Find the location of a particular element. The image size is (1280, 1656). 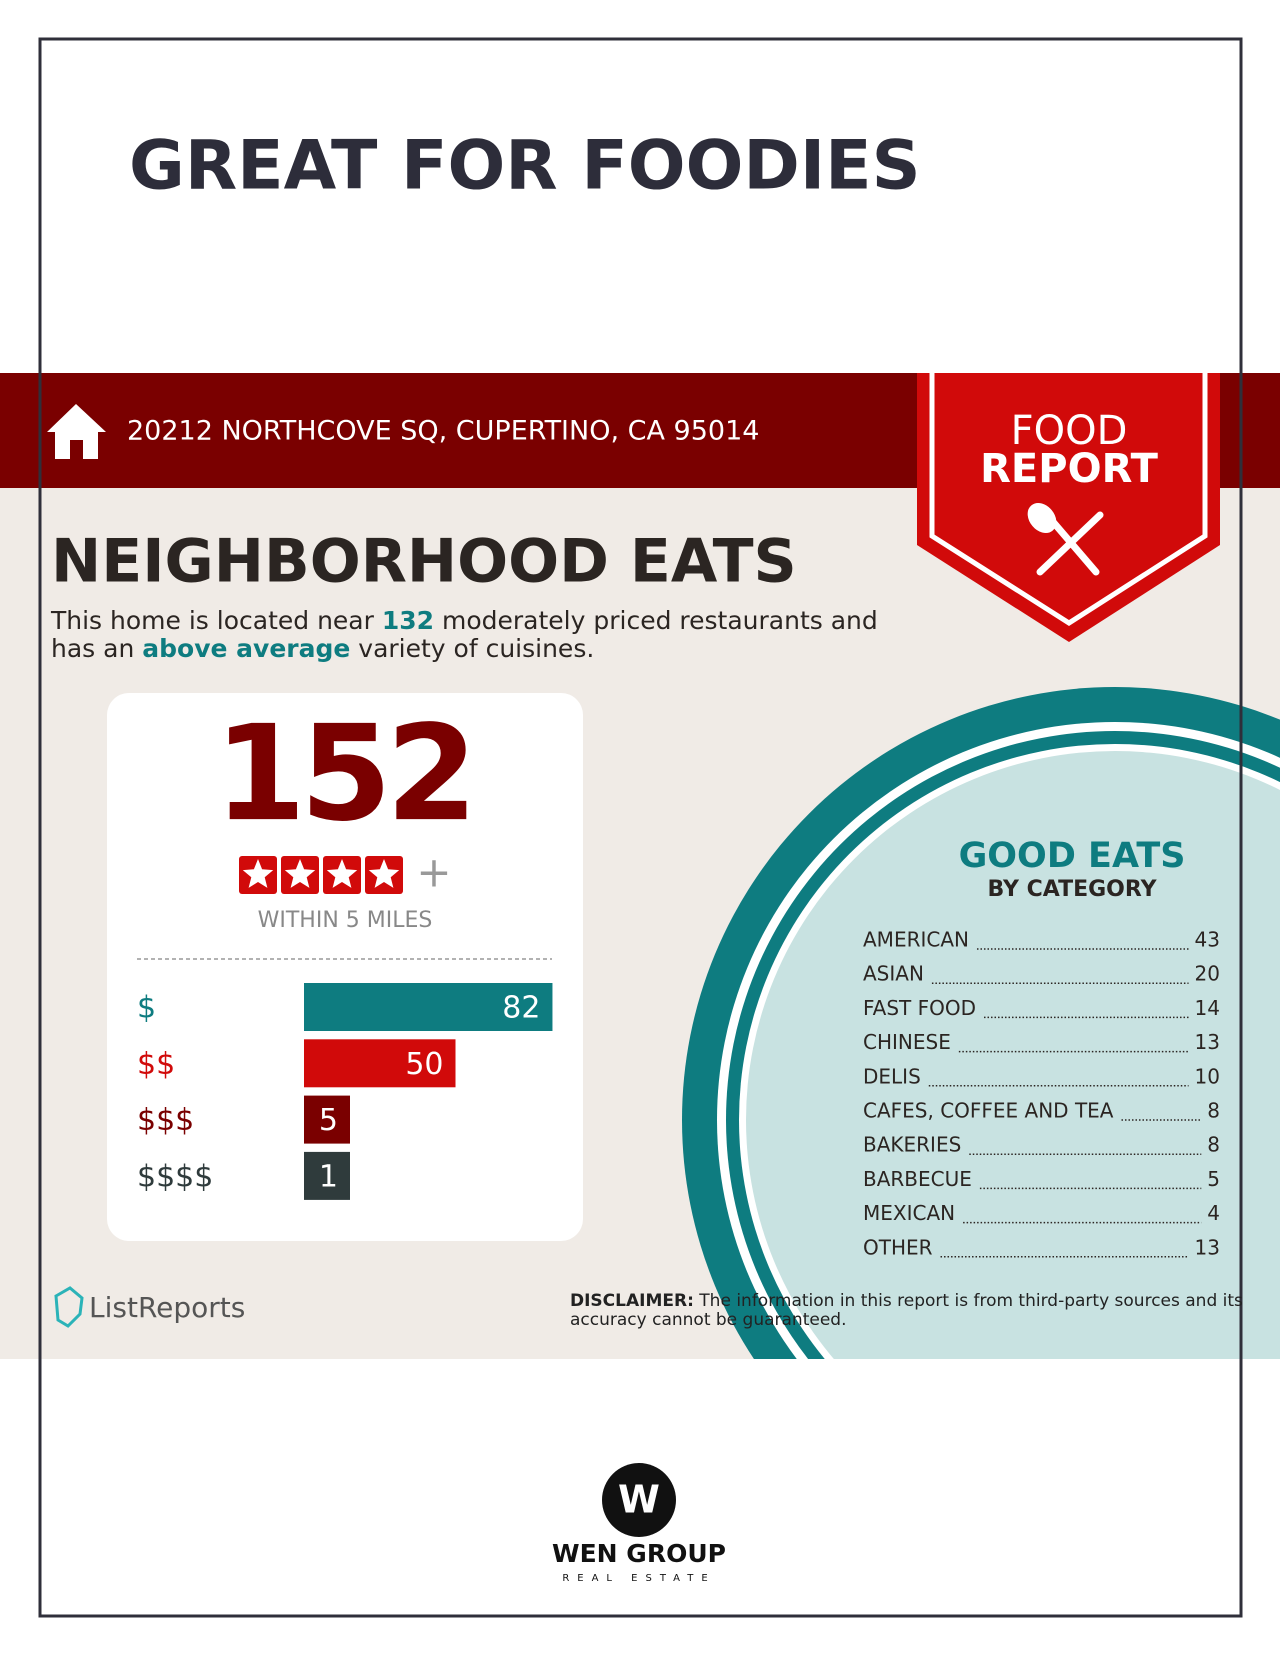

logo-sub: REAL ESTATE is located at coordinates (638, 1578).